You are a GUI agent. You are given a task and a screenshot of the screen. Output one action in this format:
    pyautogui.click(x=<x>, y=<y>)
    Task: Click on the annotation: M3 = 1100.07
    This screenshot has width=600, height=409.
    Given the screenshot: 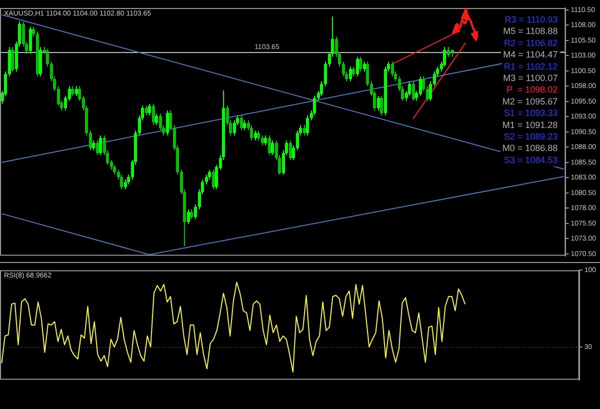 What is the action you would take?
    pyautogui.click(x=530, y=77)
    